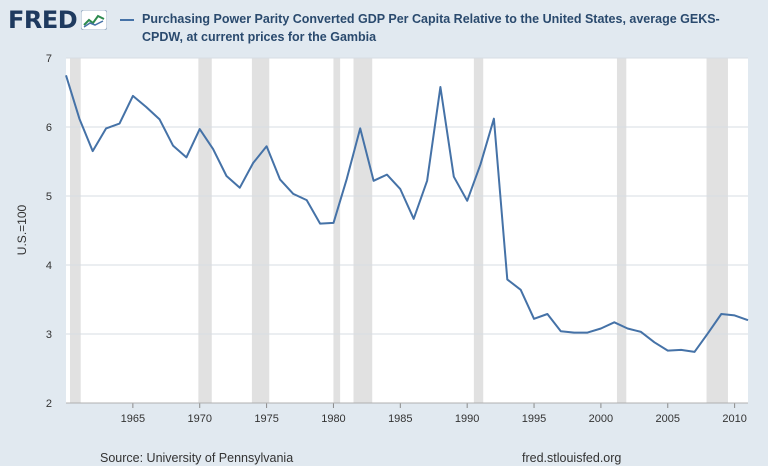 The height and width of the screenshot is (466, 768). Describe the element at coordinates (333, 419) in the screenshot. I see `x-tick-label: 1980` at that location.